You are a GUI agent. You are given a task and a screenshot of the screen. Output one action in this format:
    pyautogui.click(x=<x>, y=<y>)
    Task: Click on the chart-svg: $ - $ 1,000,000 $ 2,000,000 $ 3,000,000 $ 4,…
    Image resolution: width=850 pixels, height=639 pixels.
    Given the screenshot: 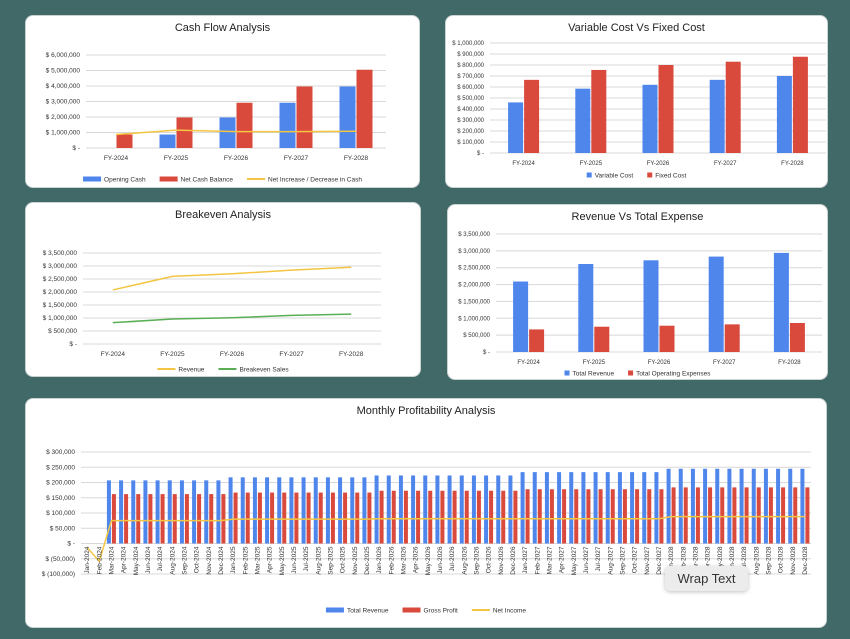 What is the action you would take?
    pyautogui.click(x=216, y=118)
    